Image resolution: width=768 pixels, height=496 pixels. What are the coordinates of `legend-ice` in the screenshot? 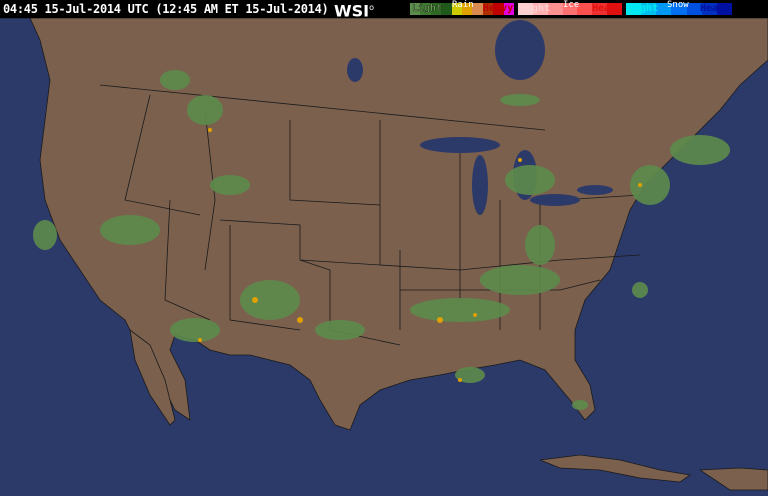 It's located at (570, 9).